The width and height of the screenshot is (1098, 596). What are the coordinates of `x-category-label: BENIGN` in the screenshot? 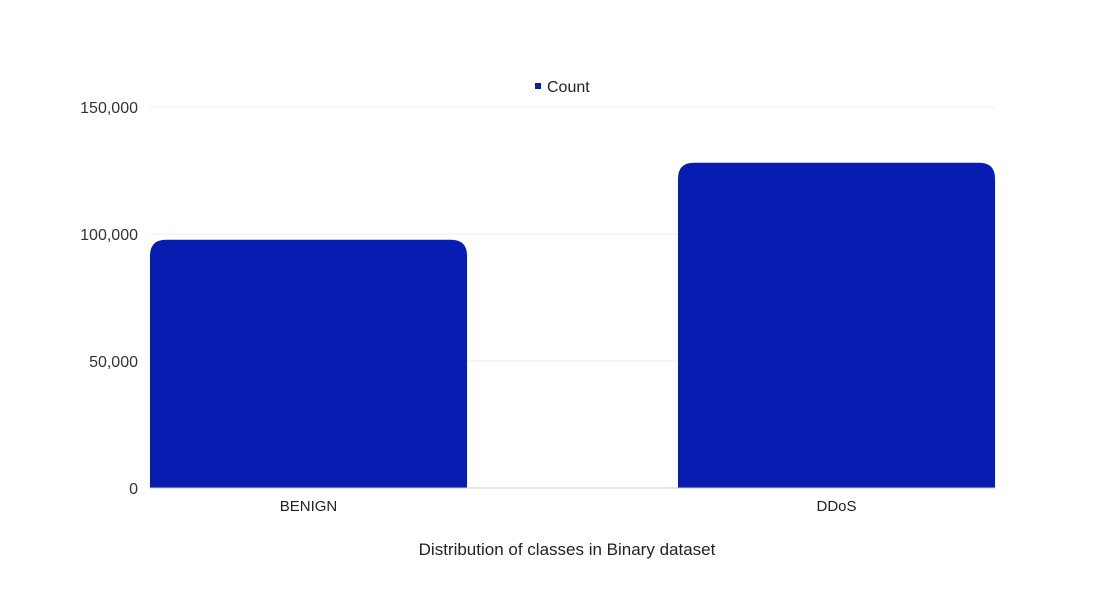 It's located at (309, 506).